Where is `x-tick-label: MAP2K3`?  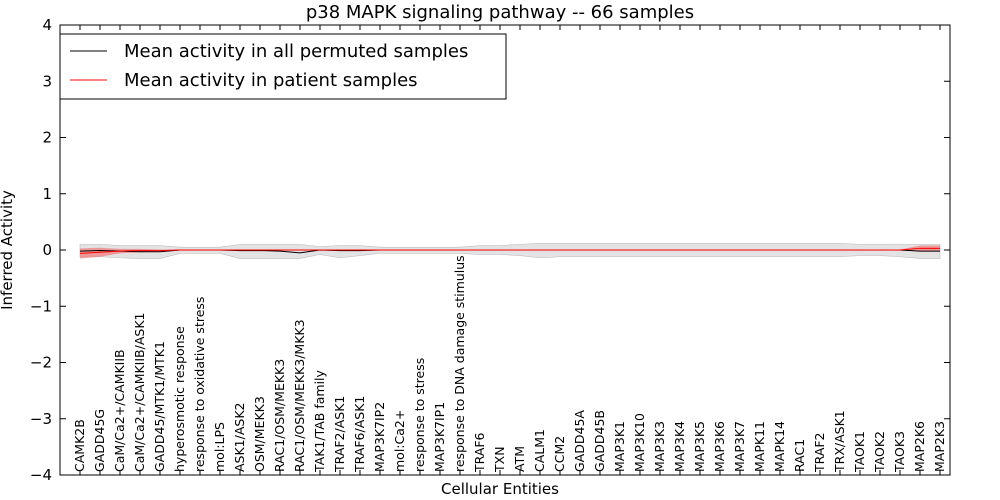 x-tick-label: MAP2K3 is located at coordinates (939, 446).